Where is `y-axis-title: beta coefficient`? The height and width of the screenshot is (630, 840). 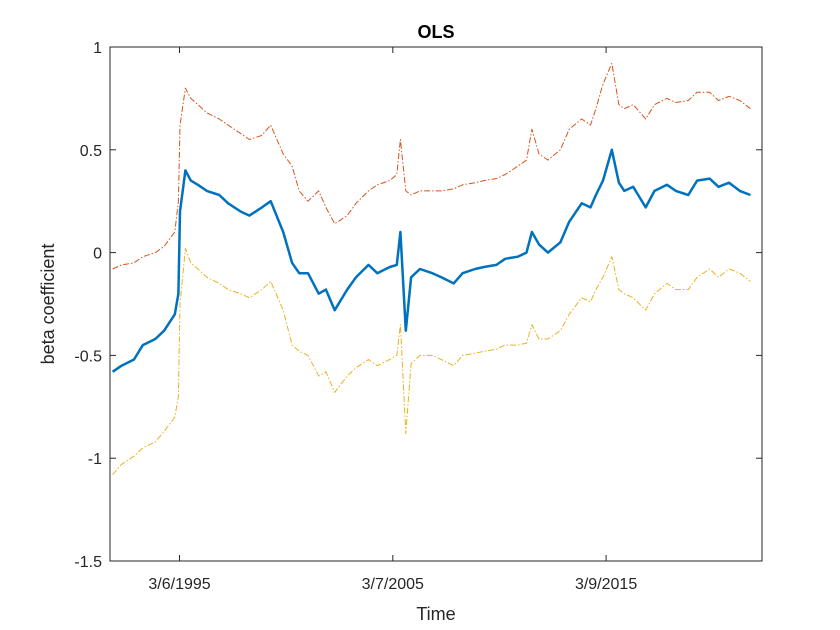
y-axis-title: beta coefficient is located at coordinates (48, 304).